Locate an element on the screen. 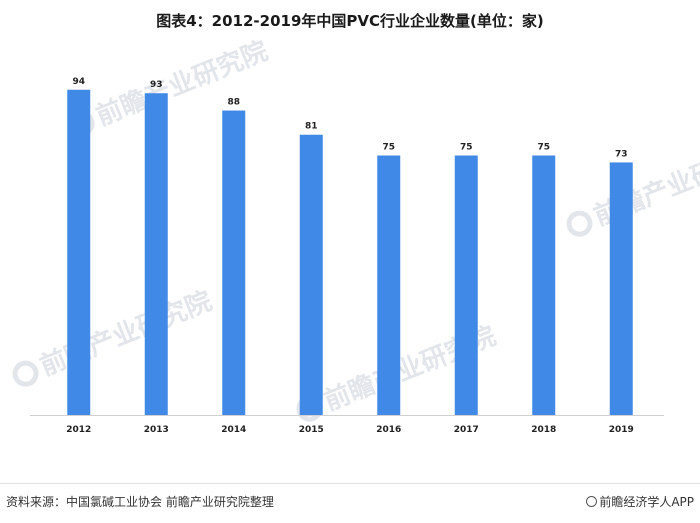 The image size is (700, 523). data-label-2015: 81 is located at coordinates (311, 127).